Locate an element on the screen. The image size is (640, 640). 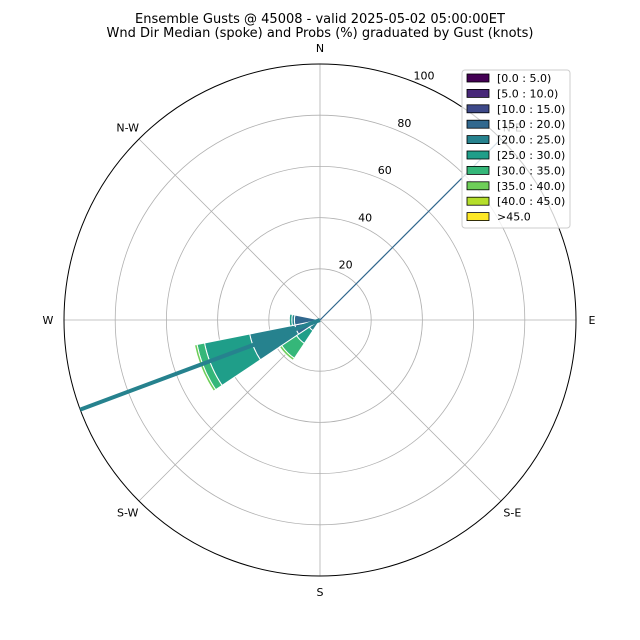
legend-label-4: [20.0 : 25.0) is located at coordinates (531, 140).